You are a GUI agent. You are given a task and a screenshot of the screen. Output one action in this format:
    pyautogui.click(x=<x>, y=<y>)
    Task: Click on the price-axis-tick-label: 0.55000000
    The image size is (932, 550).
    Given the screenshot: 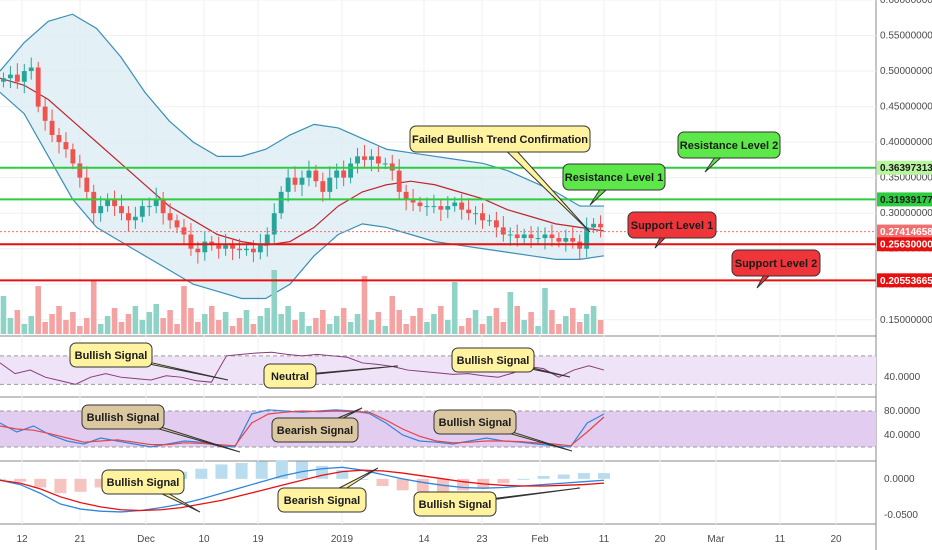 What is the action you would take?
    pyautogui.click(x=906, y=36)
    